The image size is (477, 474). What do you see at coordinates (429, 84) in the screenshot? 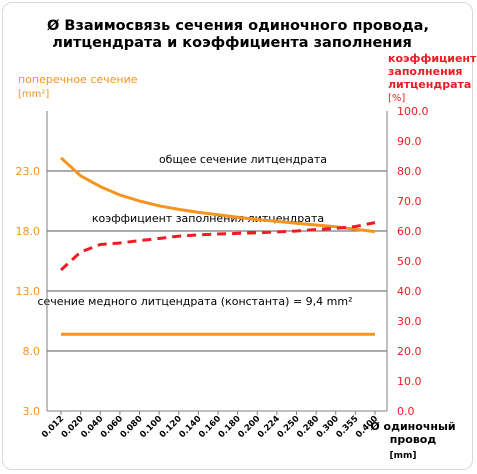
I see `y-right-label-line3: литцендрата` at bounding box center [429, 84].